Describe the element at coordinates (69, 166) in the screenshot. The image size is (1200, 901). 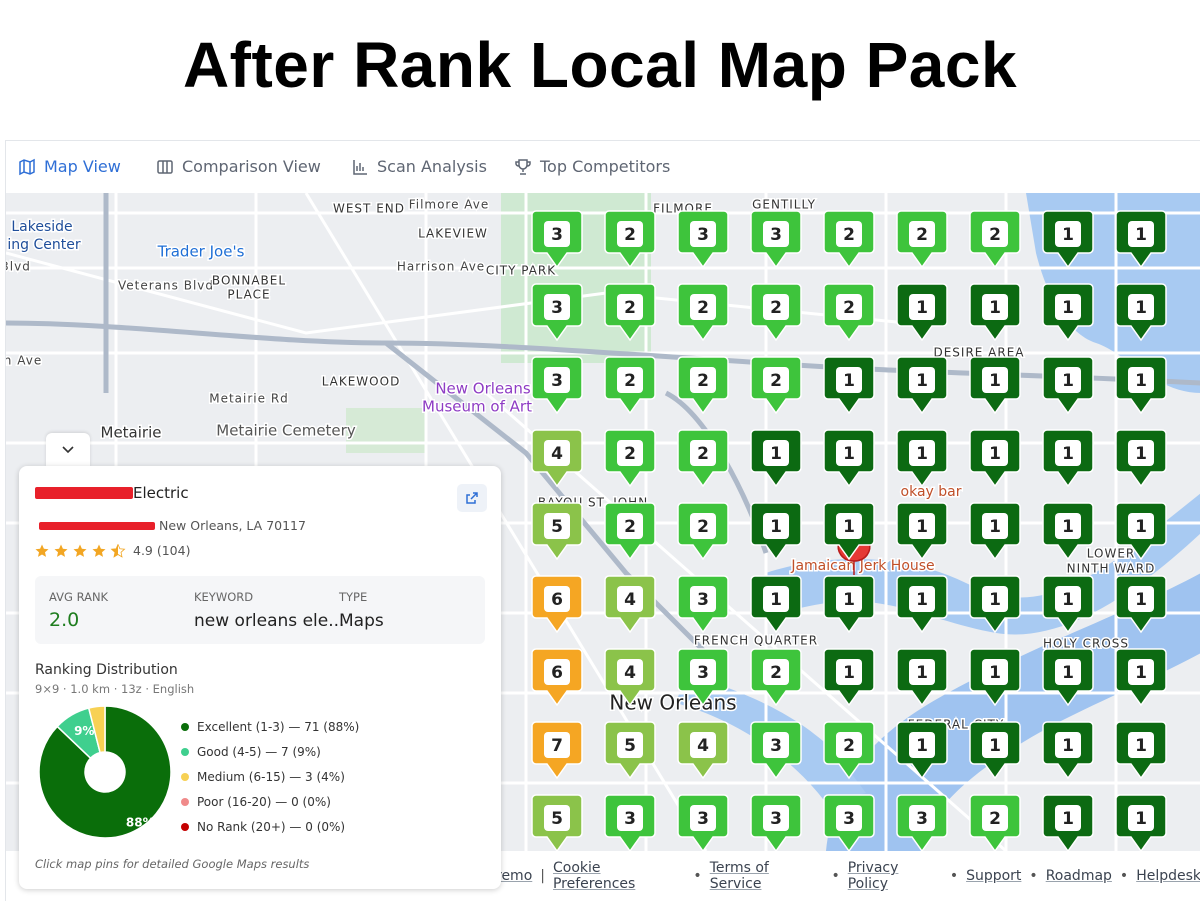
I see `tab: Map View` at that location.